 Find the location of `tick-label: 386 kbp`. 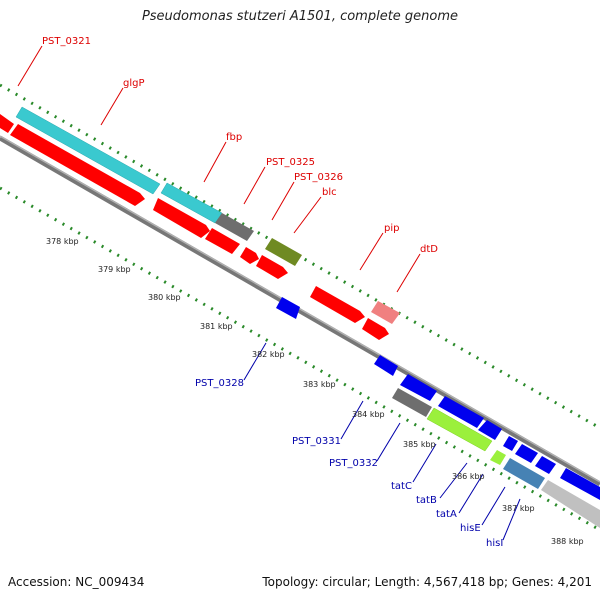

tick-label: 386 kbp is located at coordinates (468, 476).